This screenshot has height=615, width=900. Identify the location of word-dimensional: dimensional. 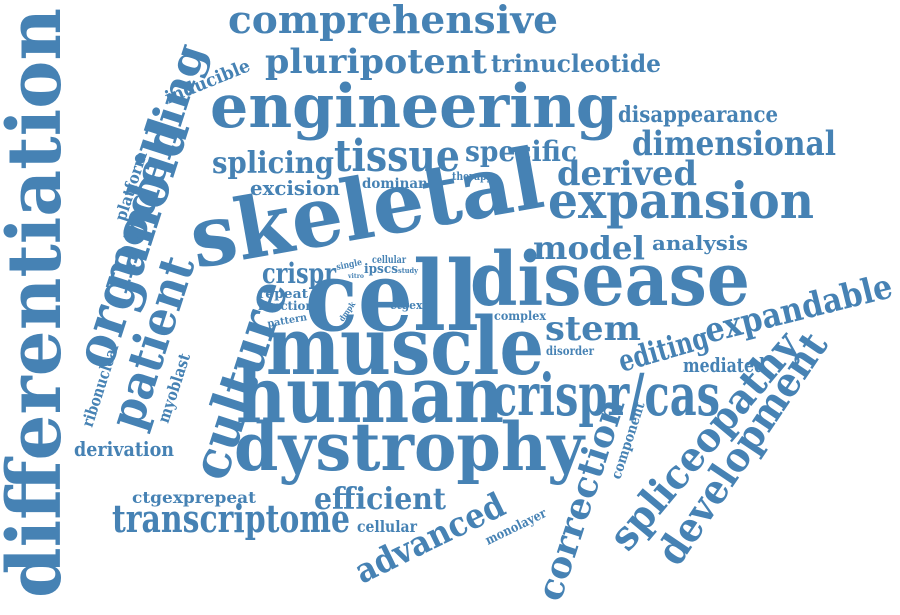
(734, 144).